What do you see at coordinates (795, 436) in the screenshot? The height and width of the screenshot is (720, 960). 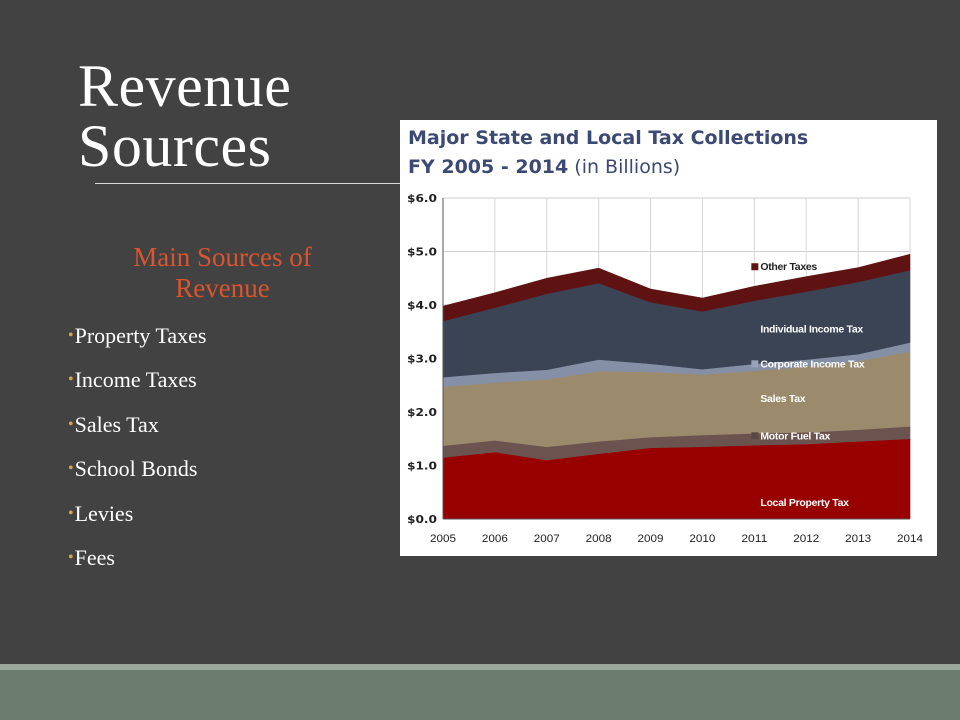 I see `series-label-motor-fuel-tax: Motor Fuel Tax` at bounding box center [795, 436].